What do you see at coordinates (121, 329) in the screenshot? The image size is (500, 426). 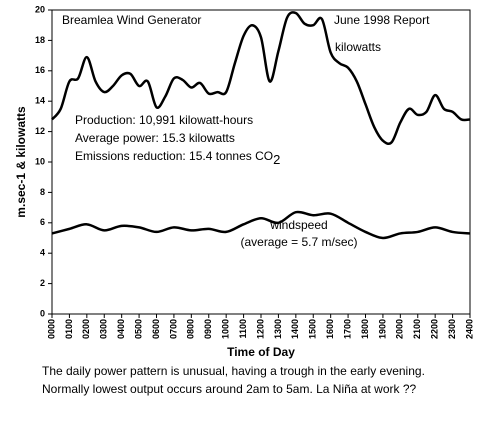 I see `x-tick-label: 0400` at bounding box center [121, 329].